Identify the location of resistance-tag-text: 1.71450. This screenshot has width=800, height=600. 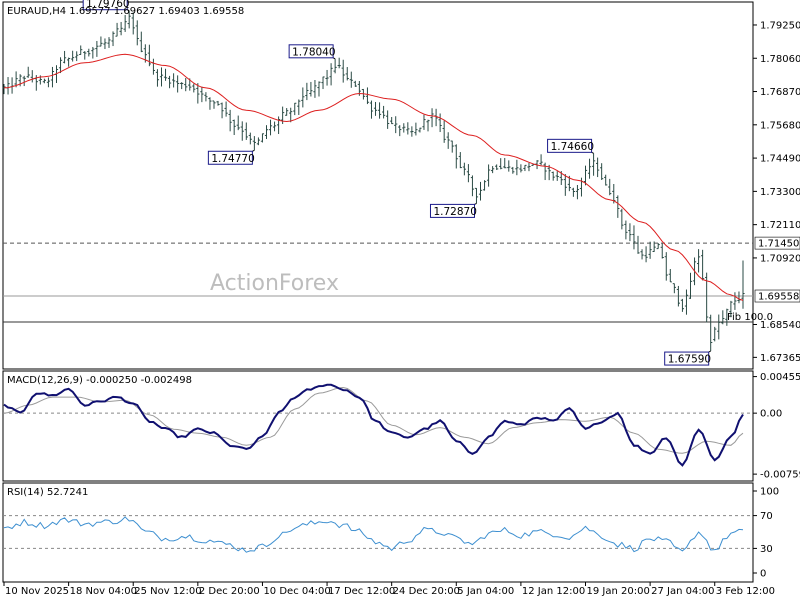
(778, 244).